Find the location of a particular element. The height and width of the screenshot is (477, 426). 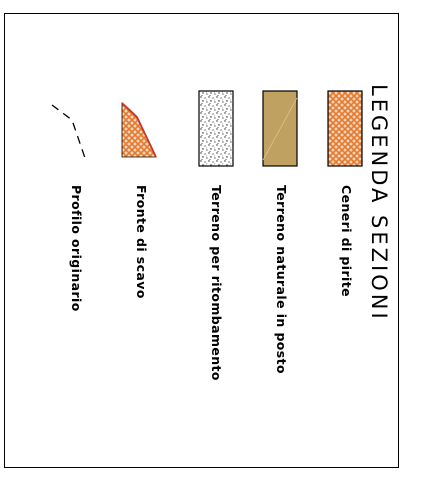

legend-title: LEGENDA SEZIONI is located at coordinates (379, 203).